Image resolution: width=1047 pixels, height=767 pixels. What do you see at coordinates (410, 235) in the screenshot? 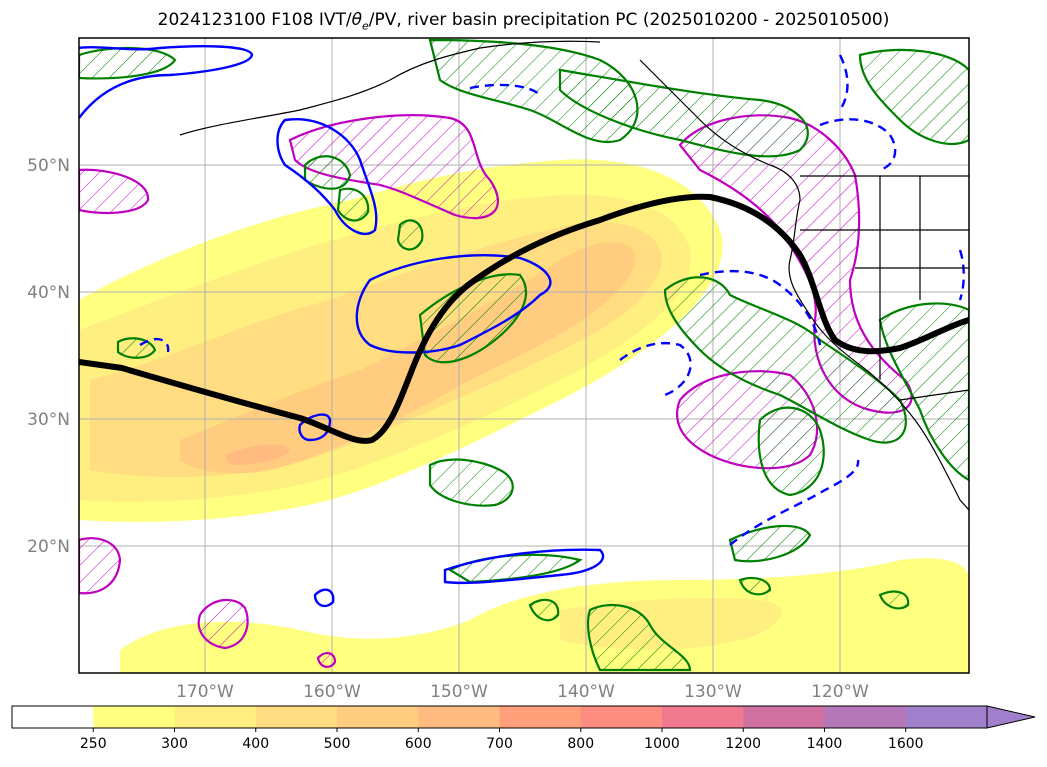
I see `theta-region-gulf3` at bounding box center [410, 235].